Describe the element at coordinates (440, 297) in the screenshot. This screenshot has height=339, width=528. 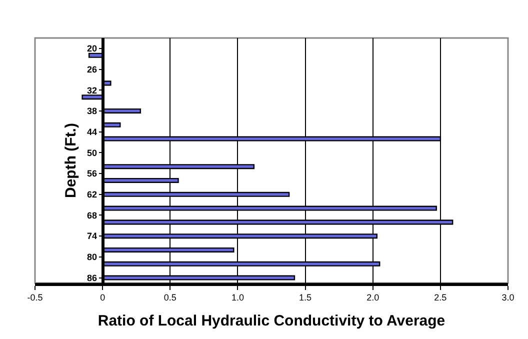
I see `x-tick-label: 2.5` at that location.